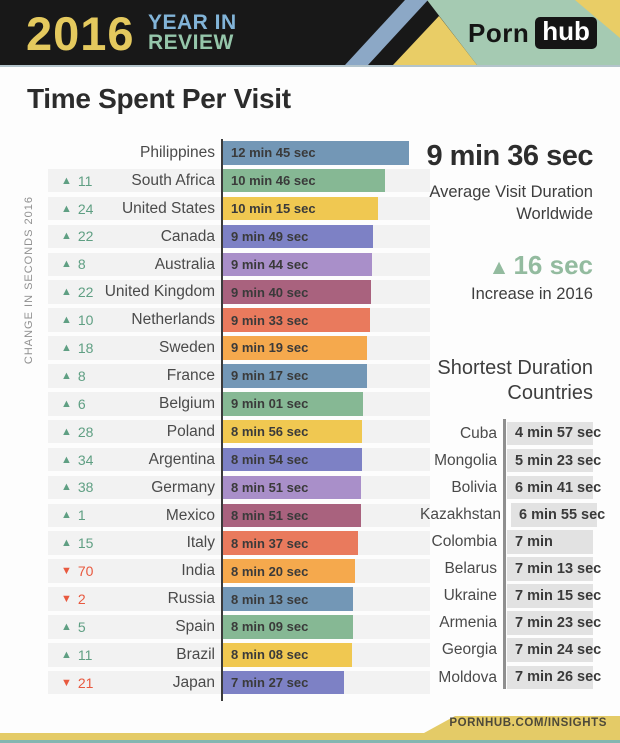  I want to click on duration-label: 9 min 49 sec, so click(270, 236).